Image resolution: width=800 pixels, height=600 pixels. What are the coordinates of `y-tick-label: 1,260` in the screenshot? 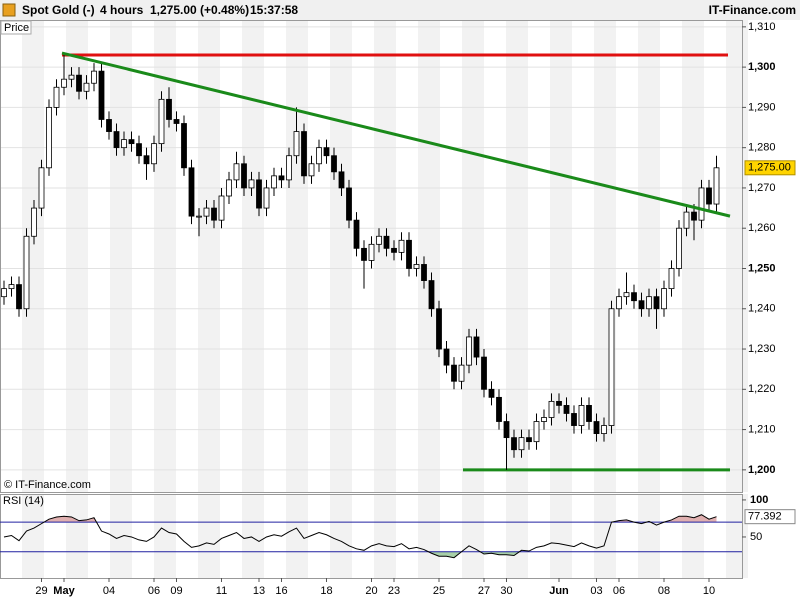 It's located at (762, 228).